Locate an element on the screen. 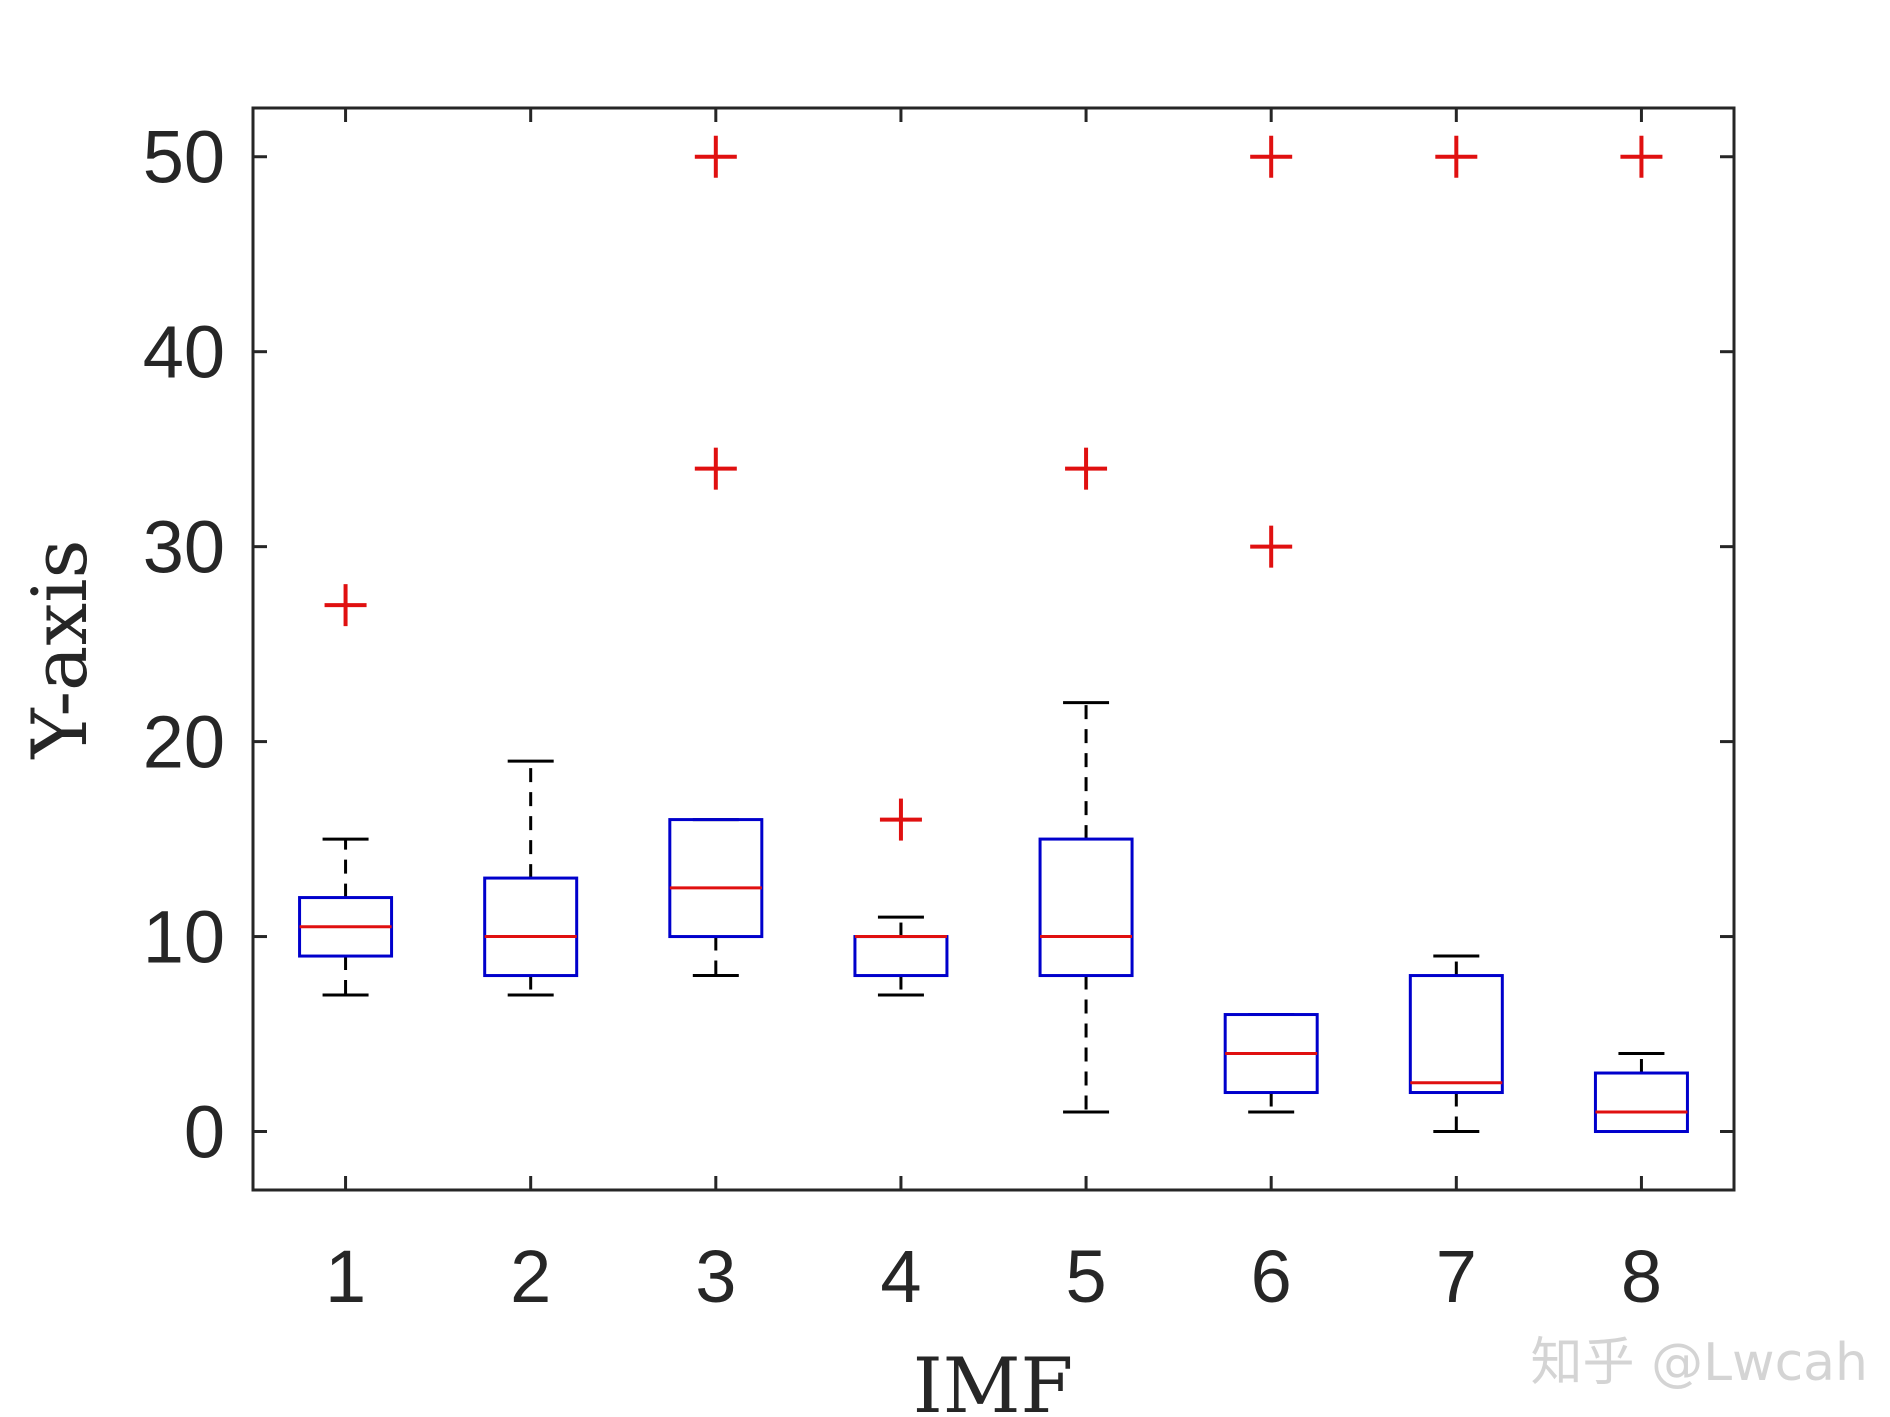  y-tick-label-50: 50 is located at coordinates (184, 157).